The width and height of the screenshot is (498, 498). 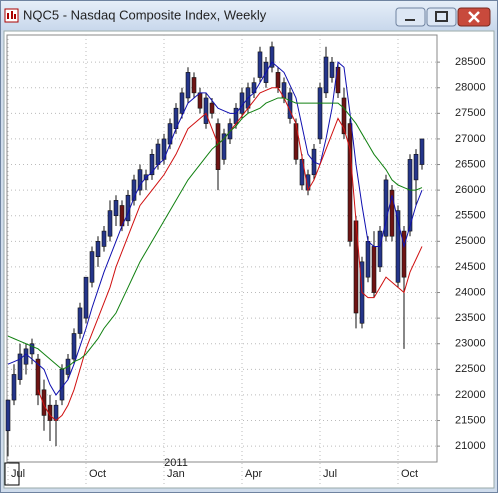 I want to click on y-tick-label: 24500, so click(x=470, y=267).